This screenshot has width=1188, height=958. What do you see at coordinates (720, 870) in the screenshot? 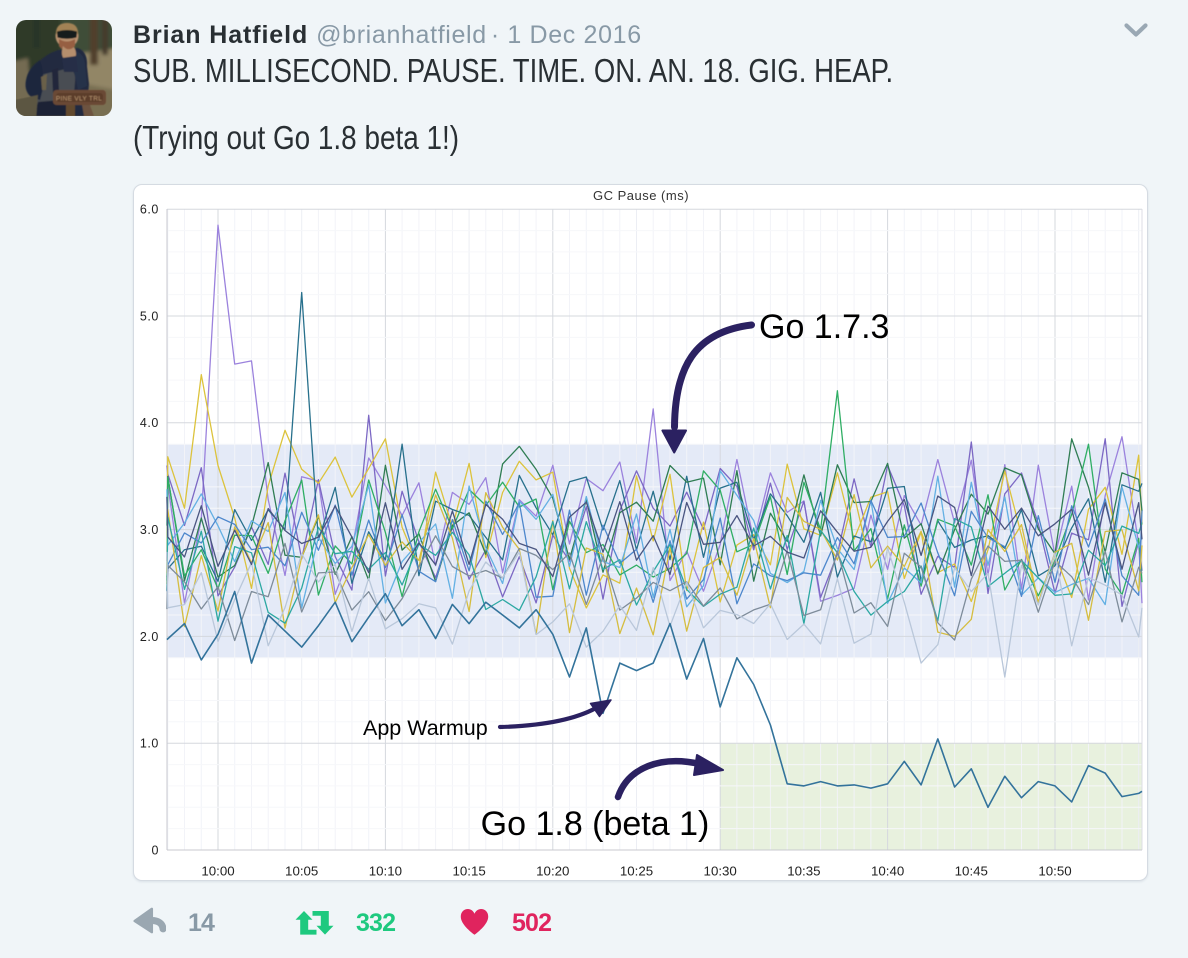
I see `svg-text: 10:30` at bounding box center [720, 870].